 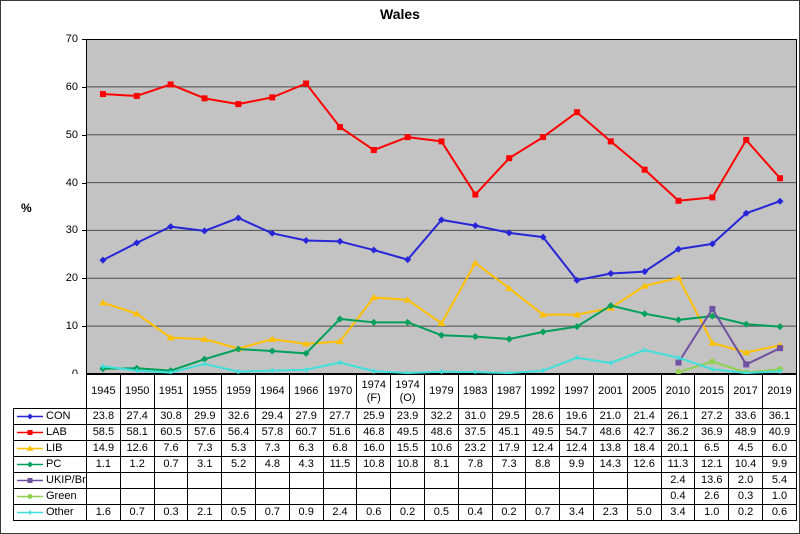 What do you see at coordinates (712, 391) in the screenshot?
I see `year-header-cell: 2015` at bounding box center [712, 391].